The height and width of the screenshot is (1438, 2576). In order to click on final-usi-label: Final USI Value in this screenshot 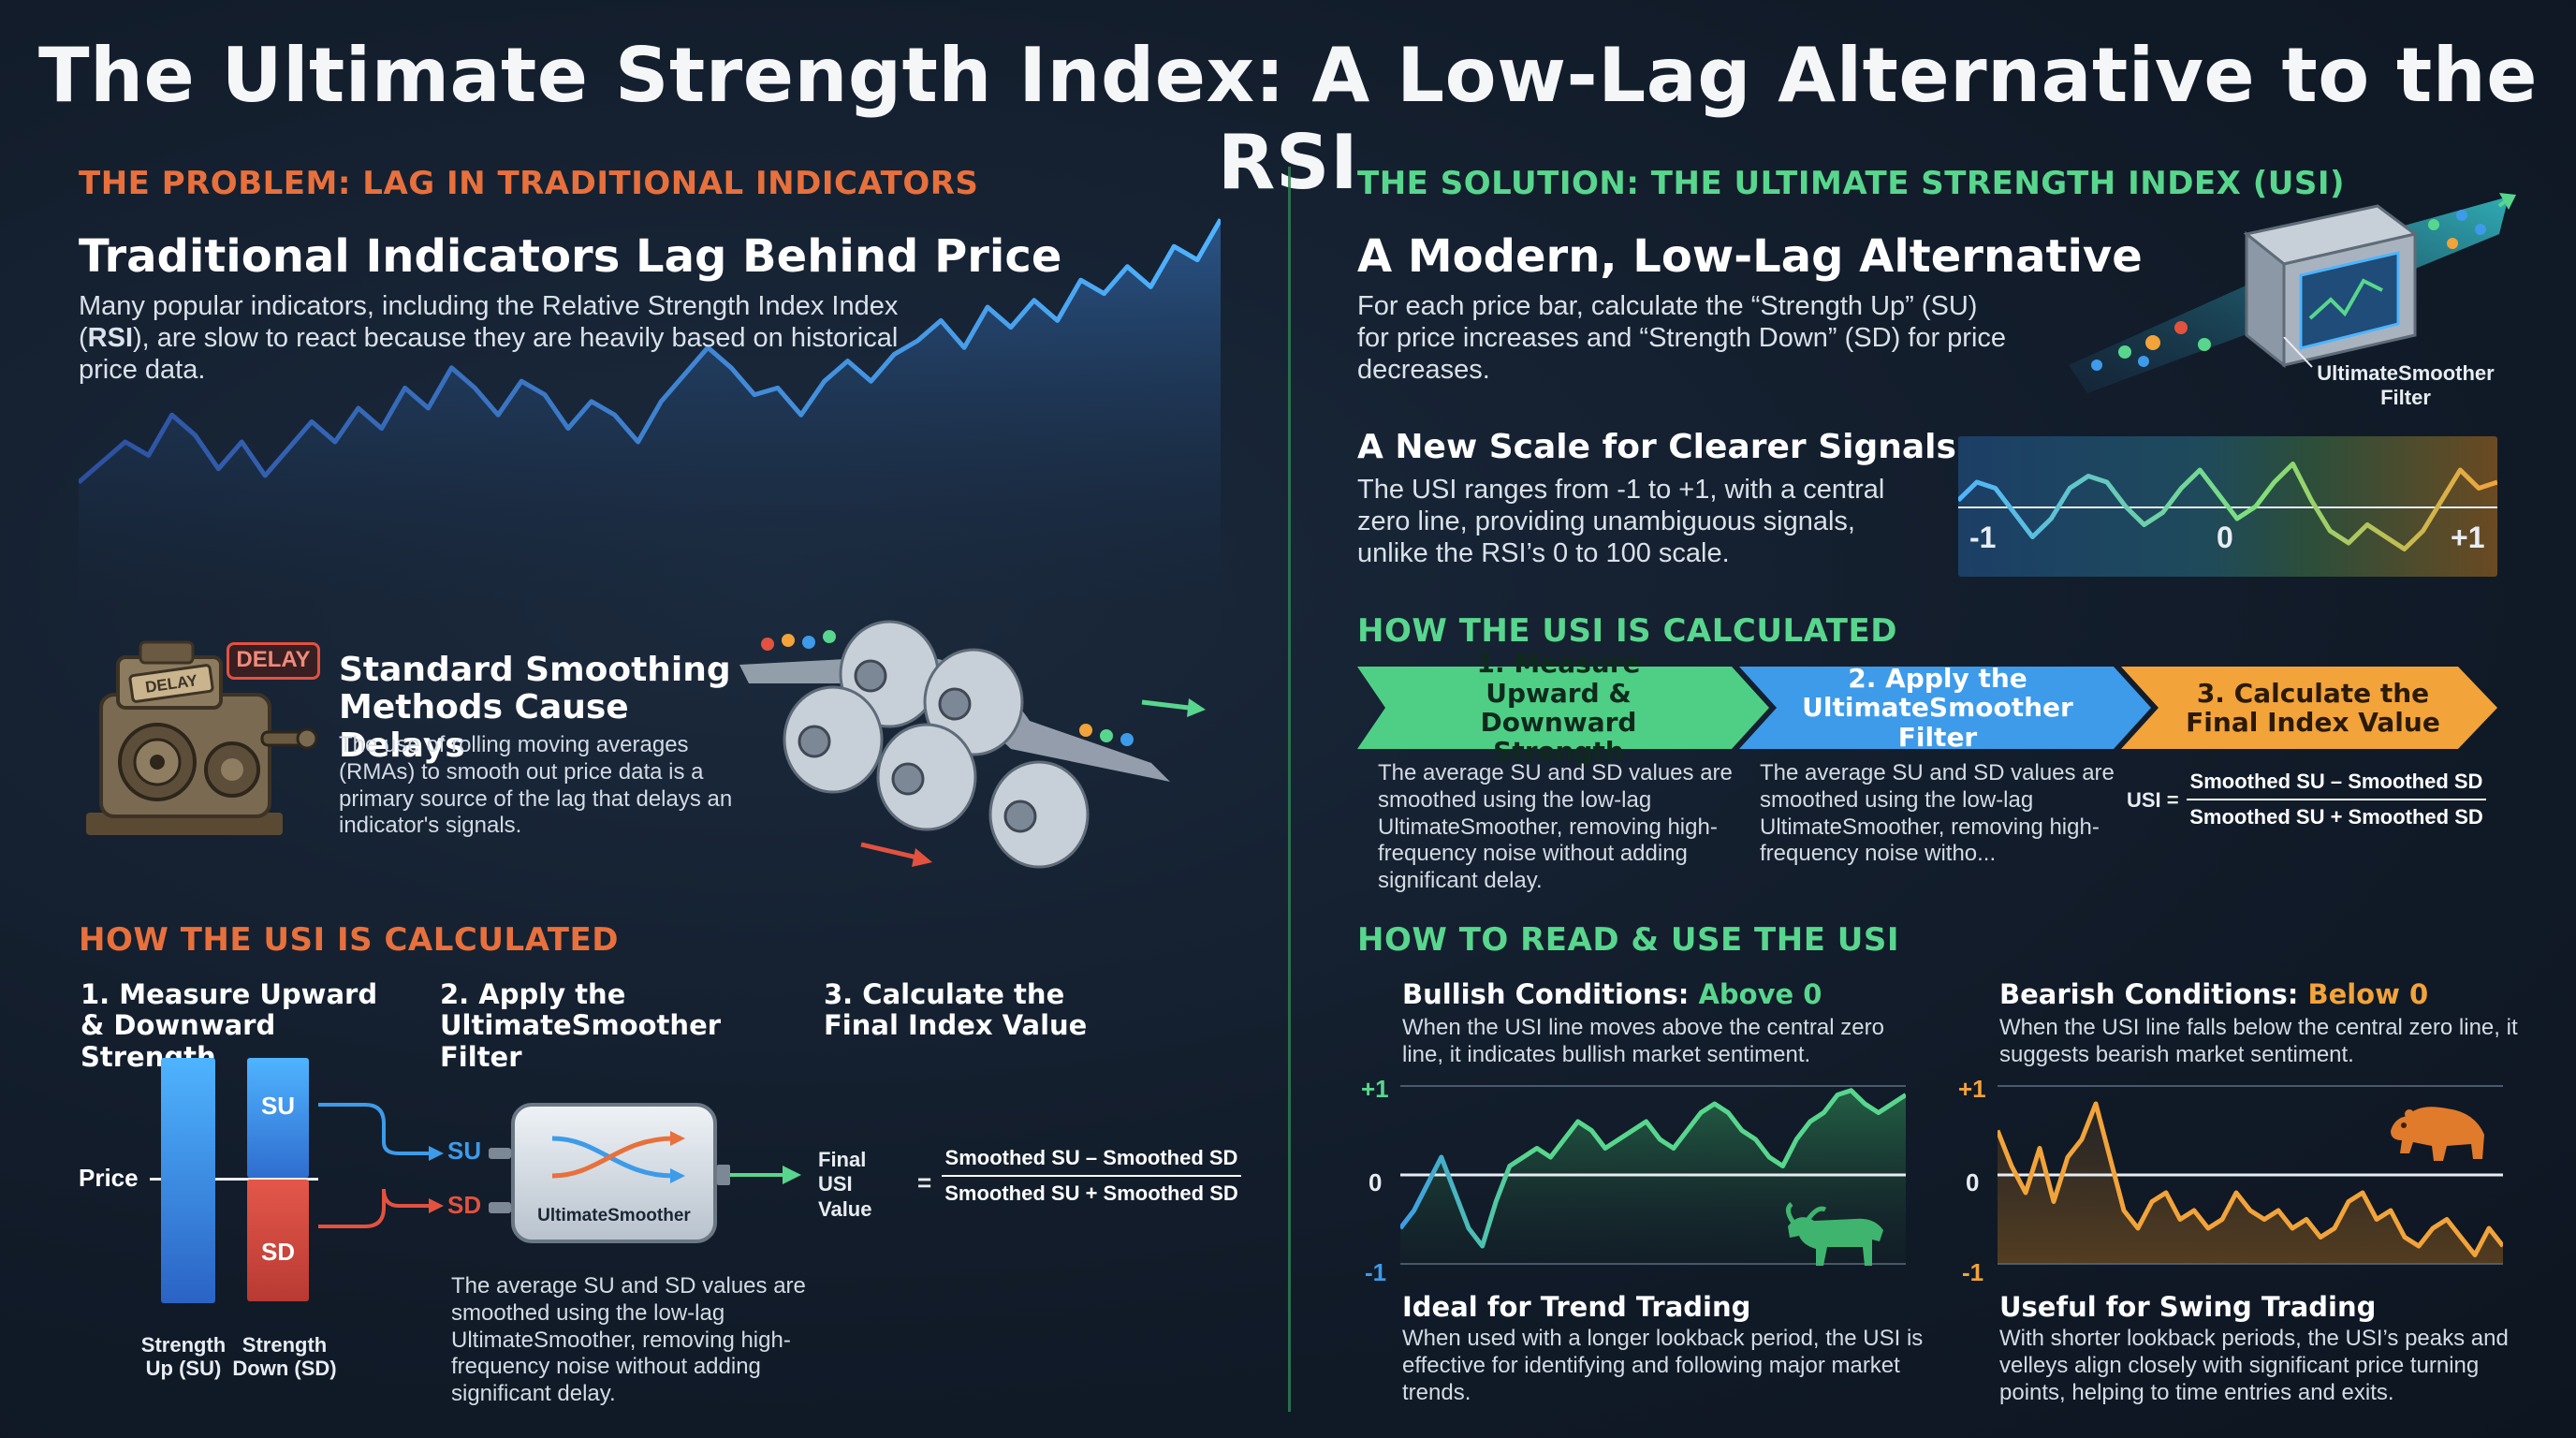, I will do `click(845, 1184)`.